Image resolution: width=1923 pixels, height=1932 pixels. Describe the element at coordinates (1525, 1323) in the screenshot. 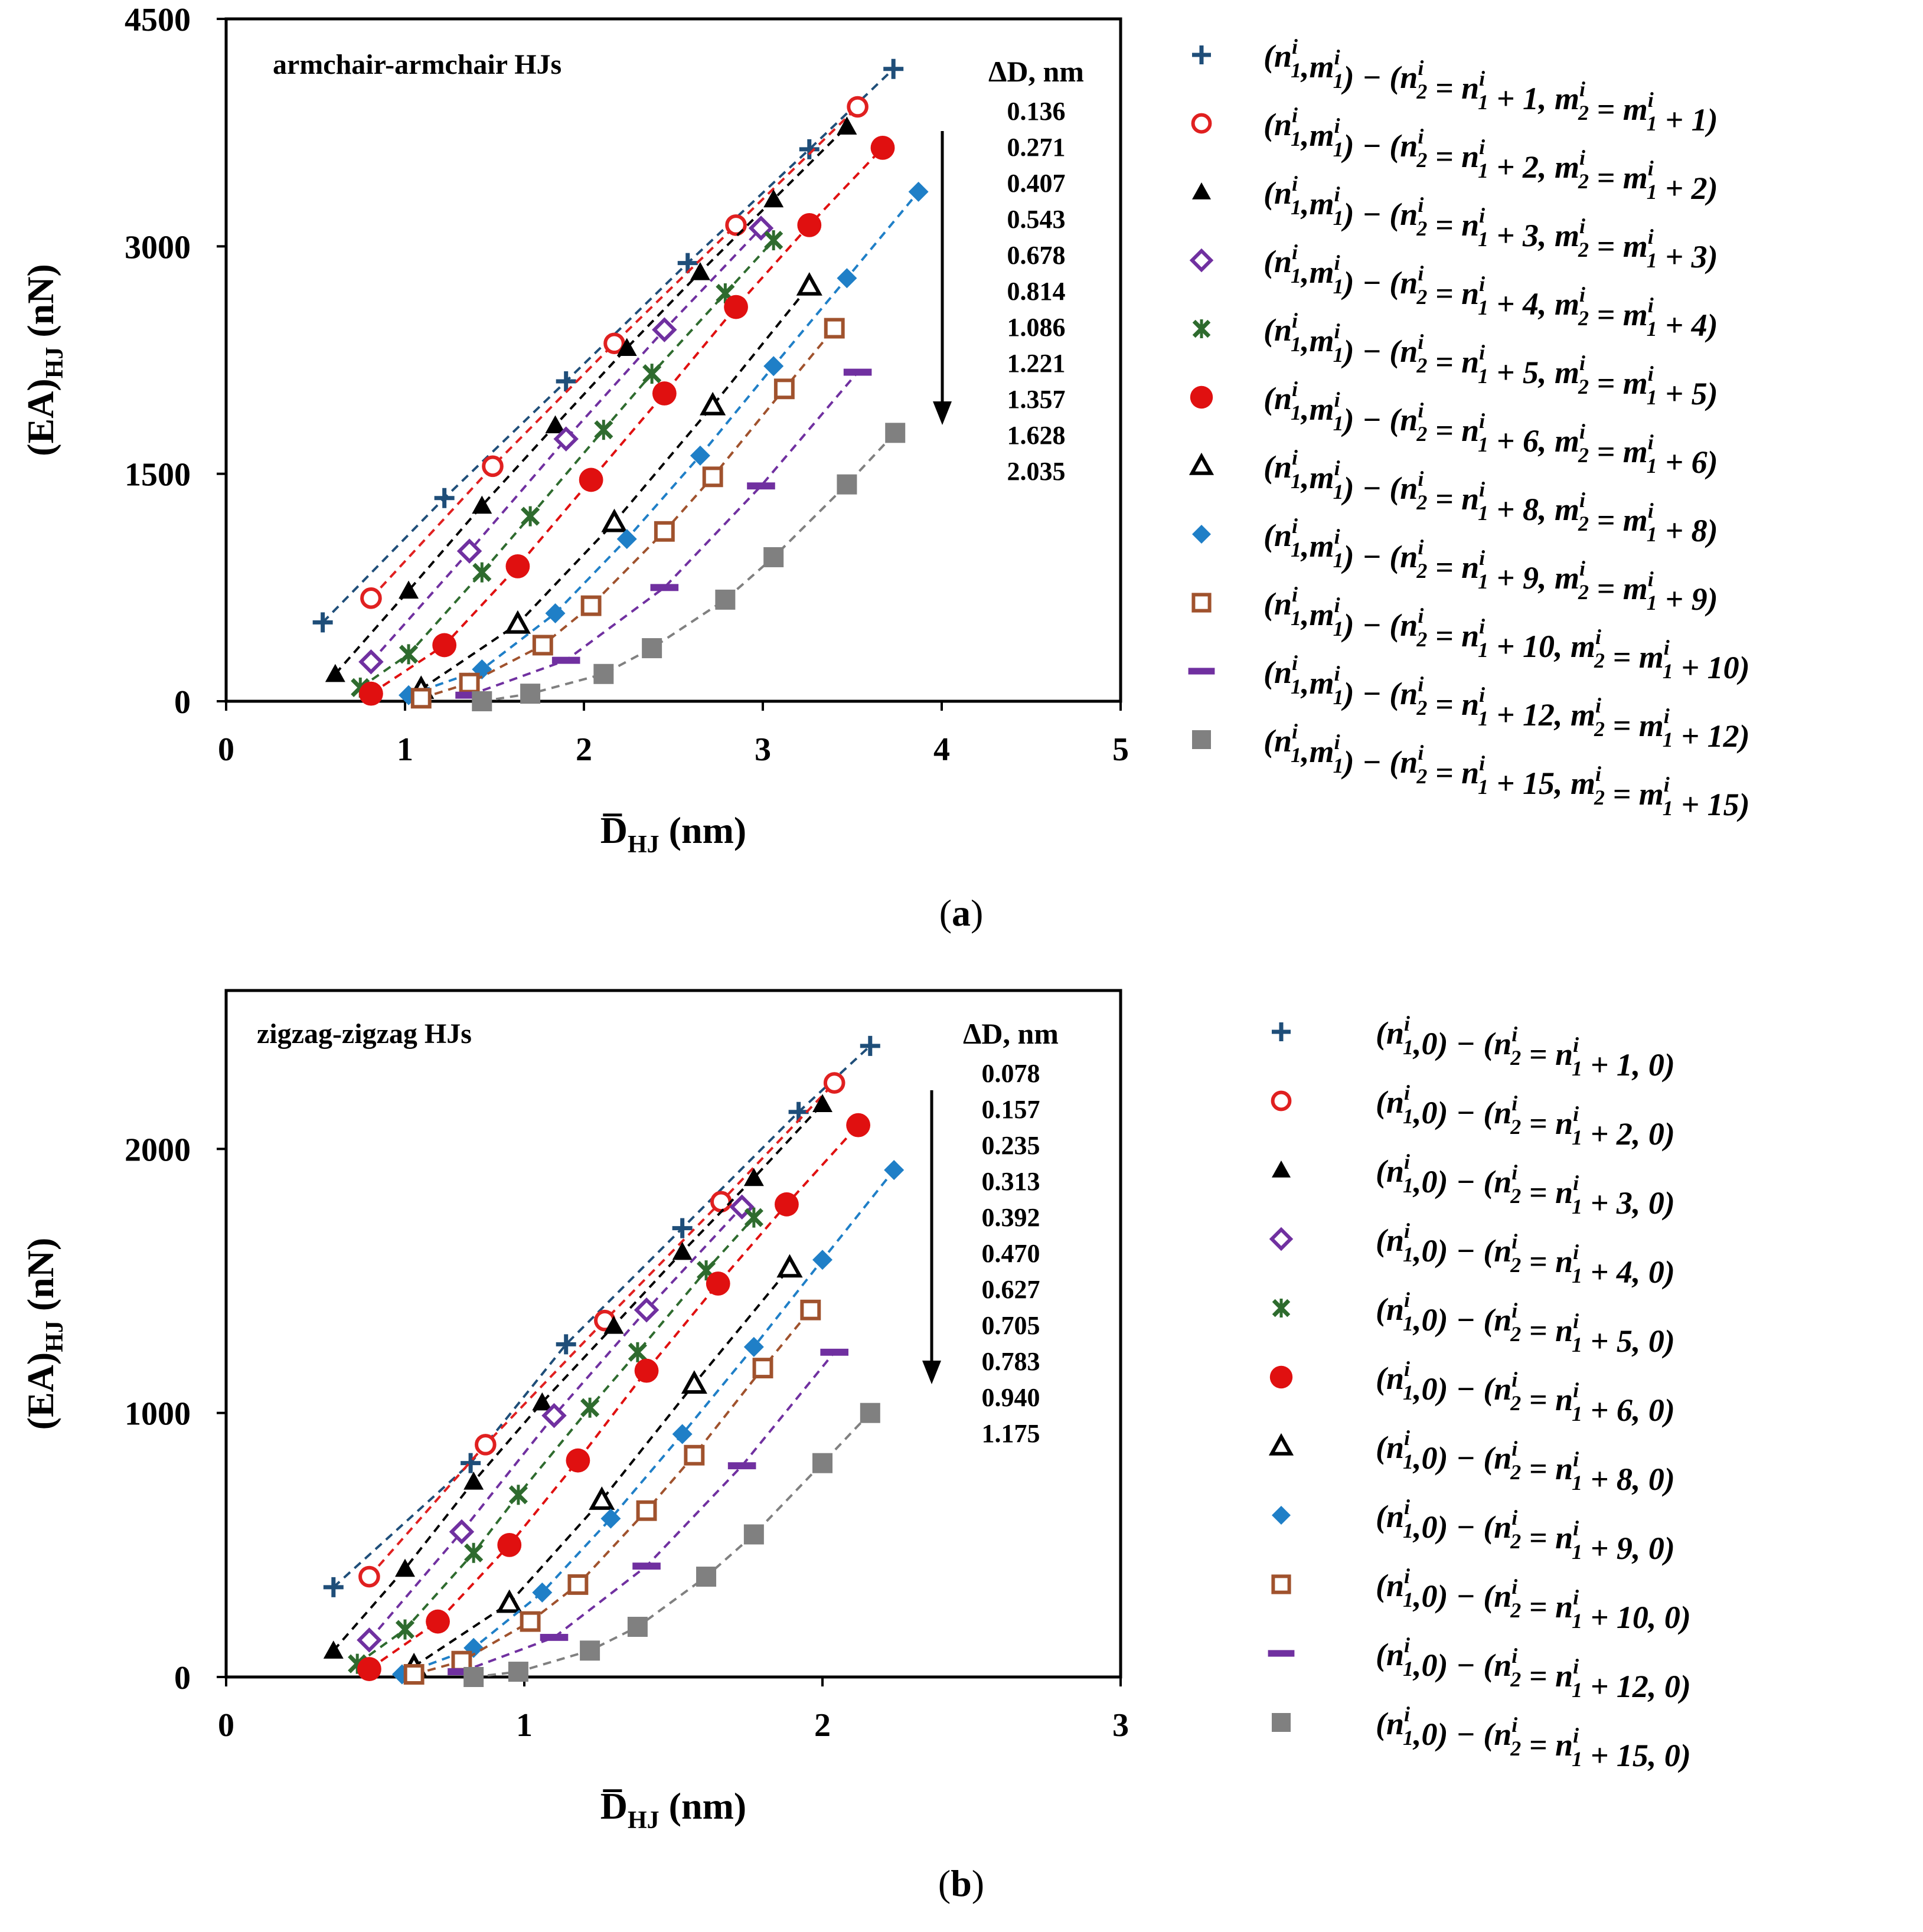

I see `legend-entry: (ni 1,0) − (ni 2 = ni 1 + 5, 0)` at that location.